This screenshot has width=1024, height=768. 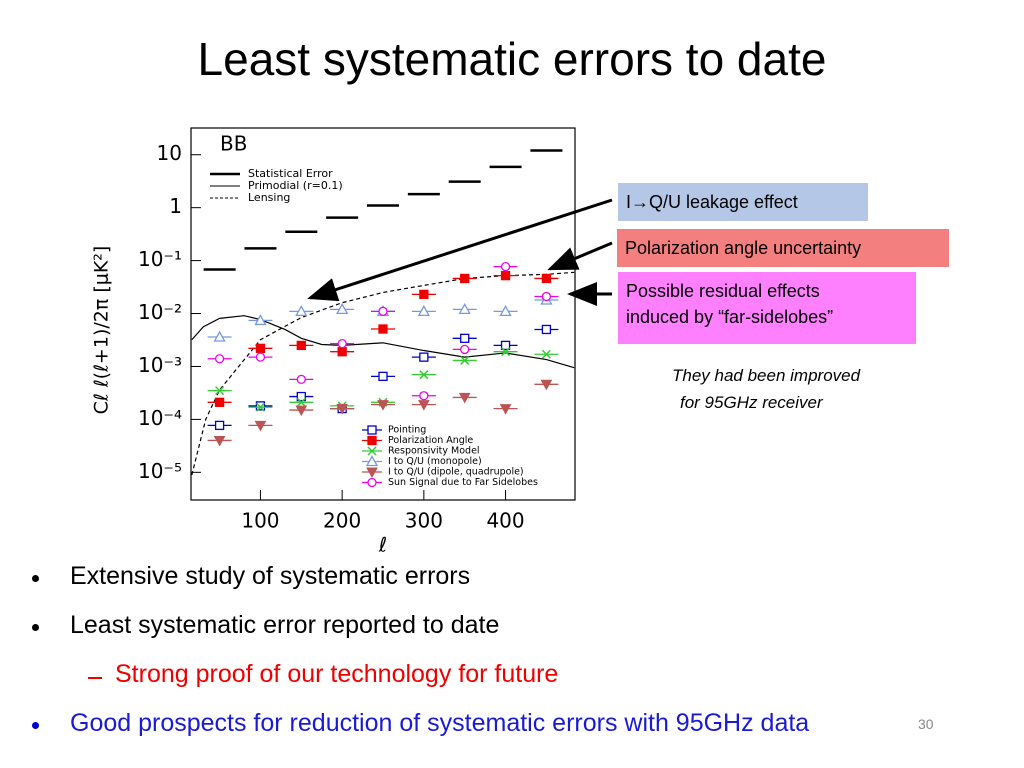 What do you see at coordinates (160, 418) in the screenshot?
I see `y-tick-label: 10⁻⁴` at bounding box center [160, 418].